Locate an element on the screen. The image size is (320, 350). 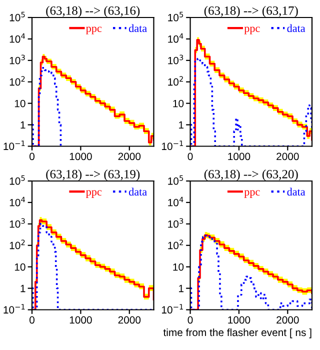
chart-title: (63,18) --> (63,20) is located at coordinates (251, 175).